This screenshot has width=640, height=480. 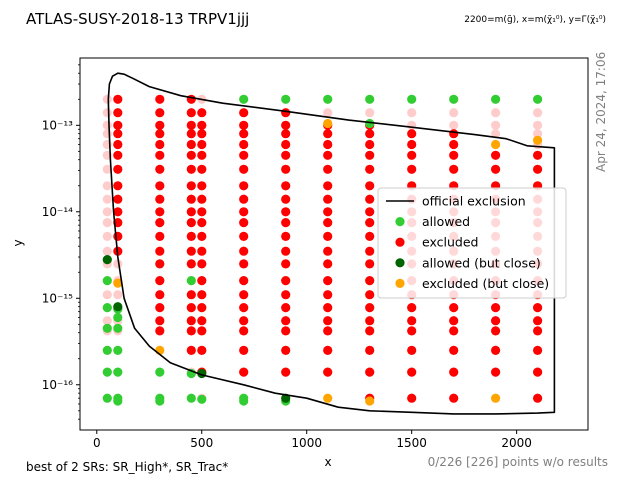 I want to click on allowed-close-point, so click(x=118, y=307).